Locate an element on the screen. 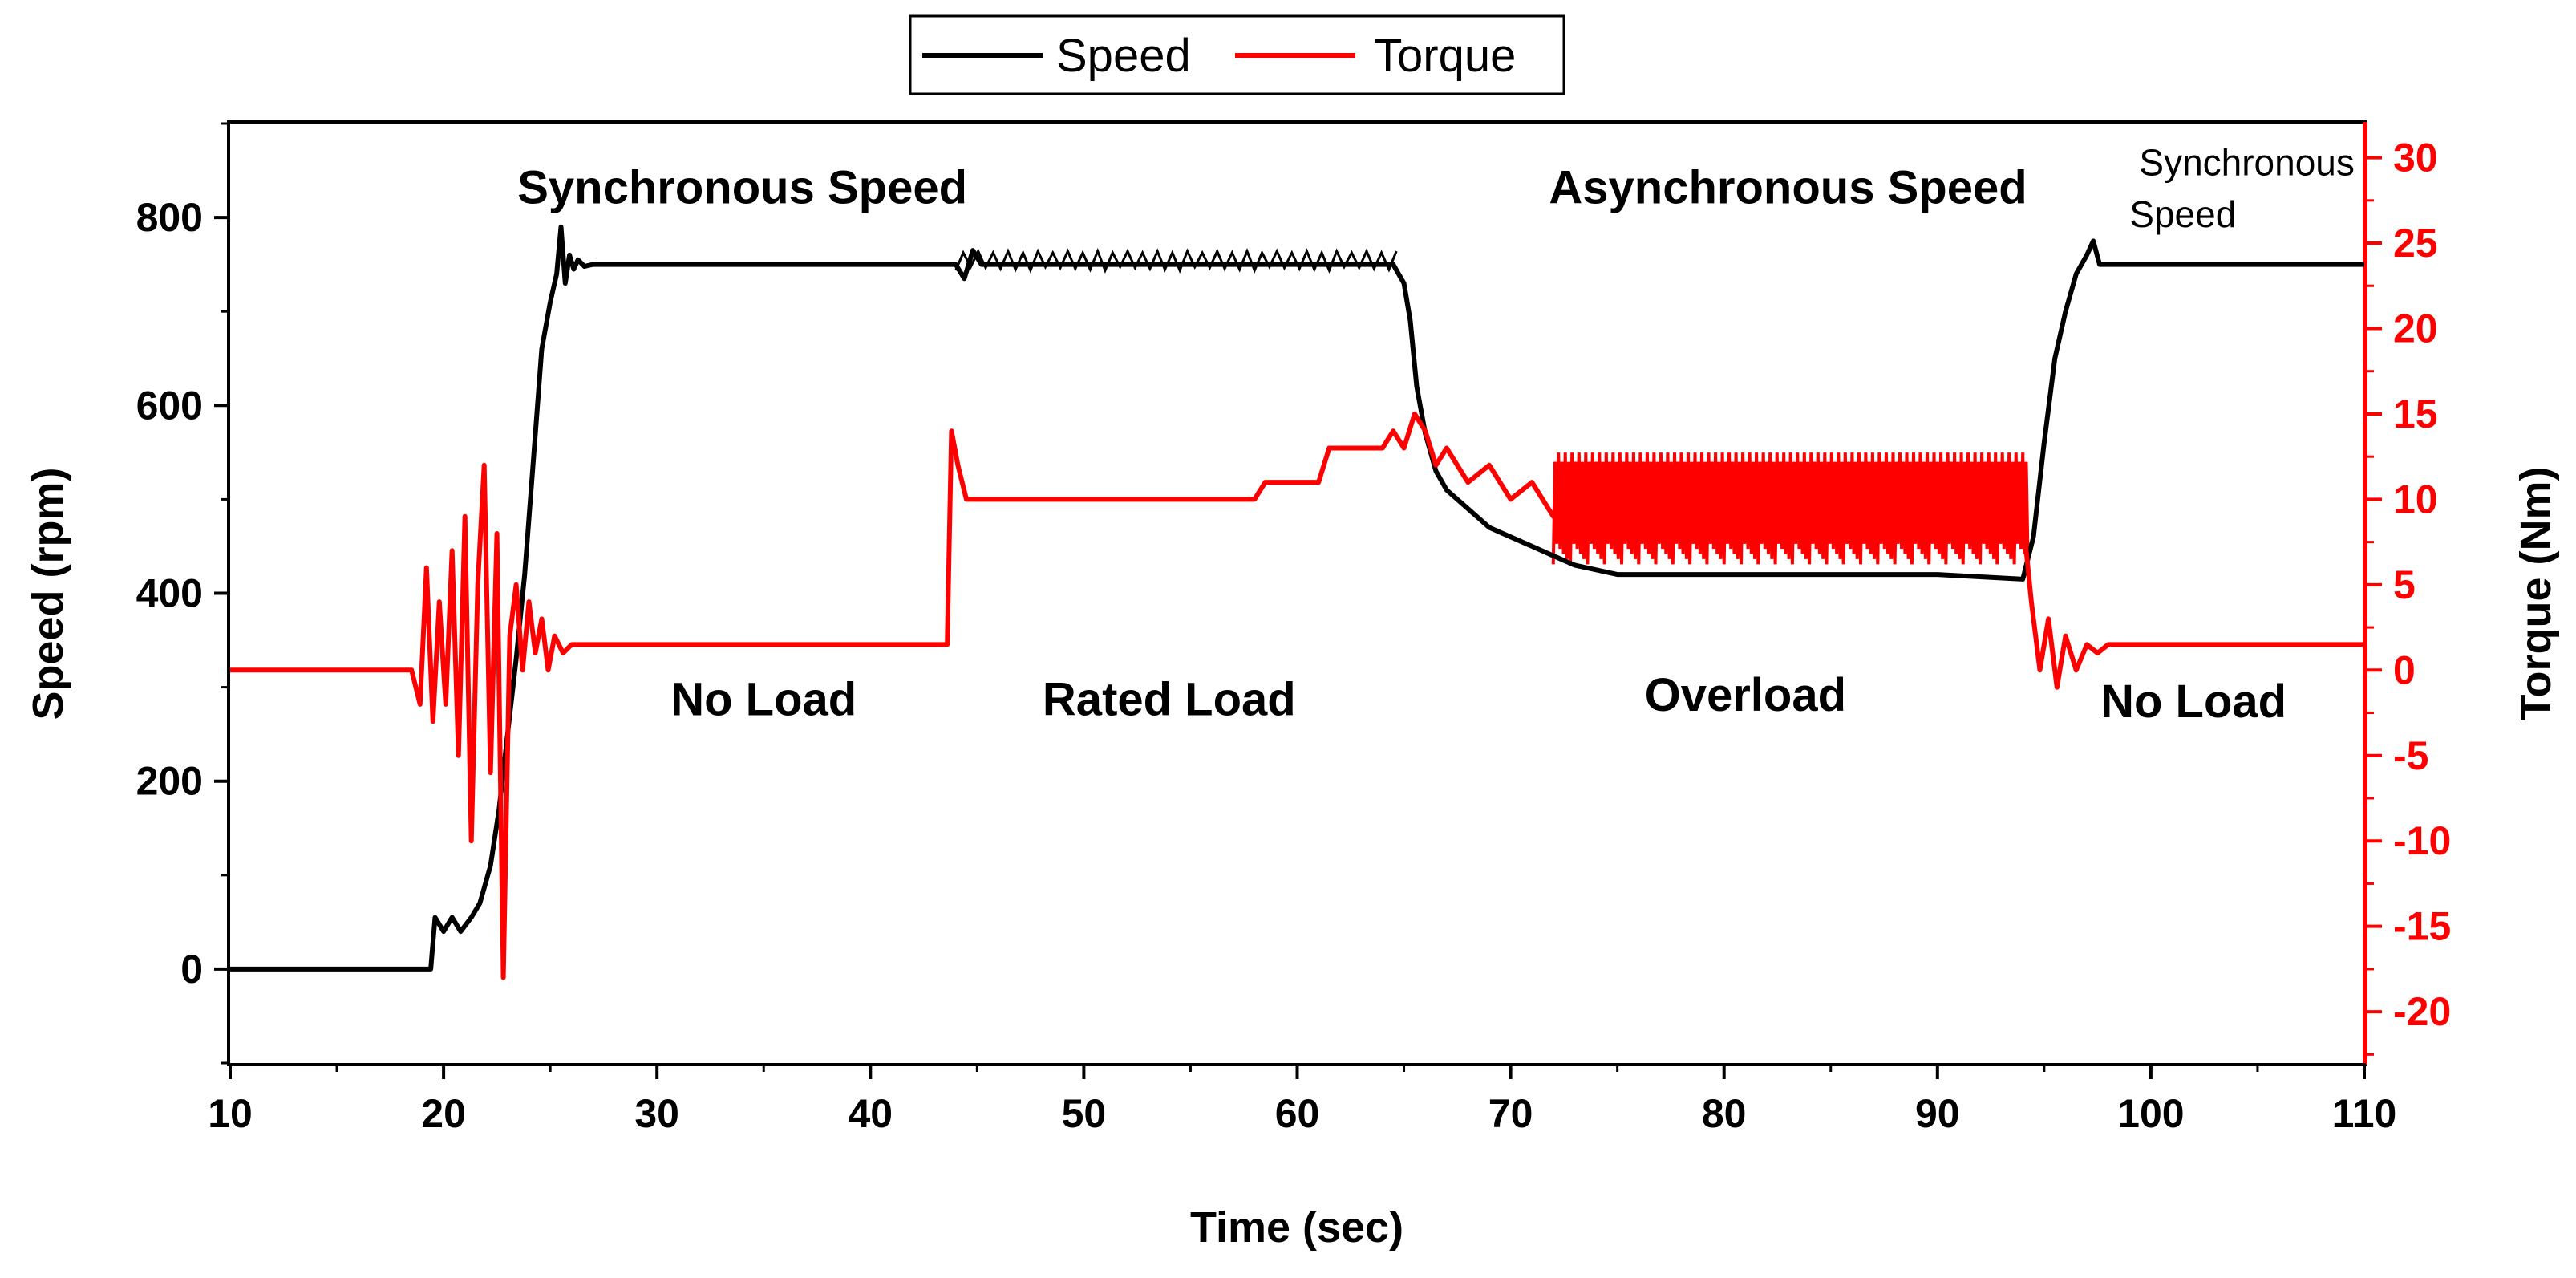 Image resolution: width=2576 pixels, height=1278 pixels. right-axis-line is located at coordinates (2365, 593).